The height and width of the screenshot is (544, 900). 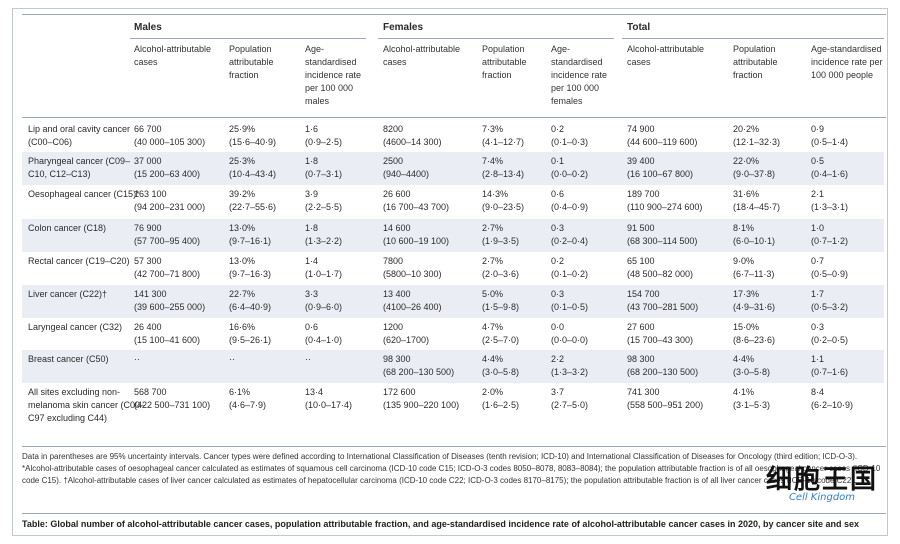 What do you see at coordinates (323, 168) in the screenshot?
I see `value-cell-m-rate: 1·8 (0·7–3·1)` at bounding box center [323, 168].